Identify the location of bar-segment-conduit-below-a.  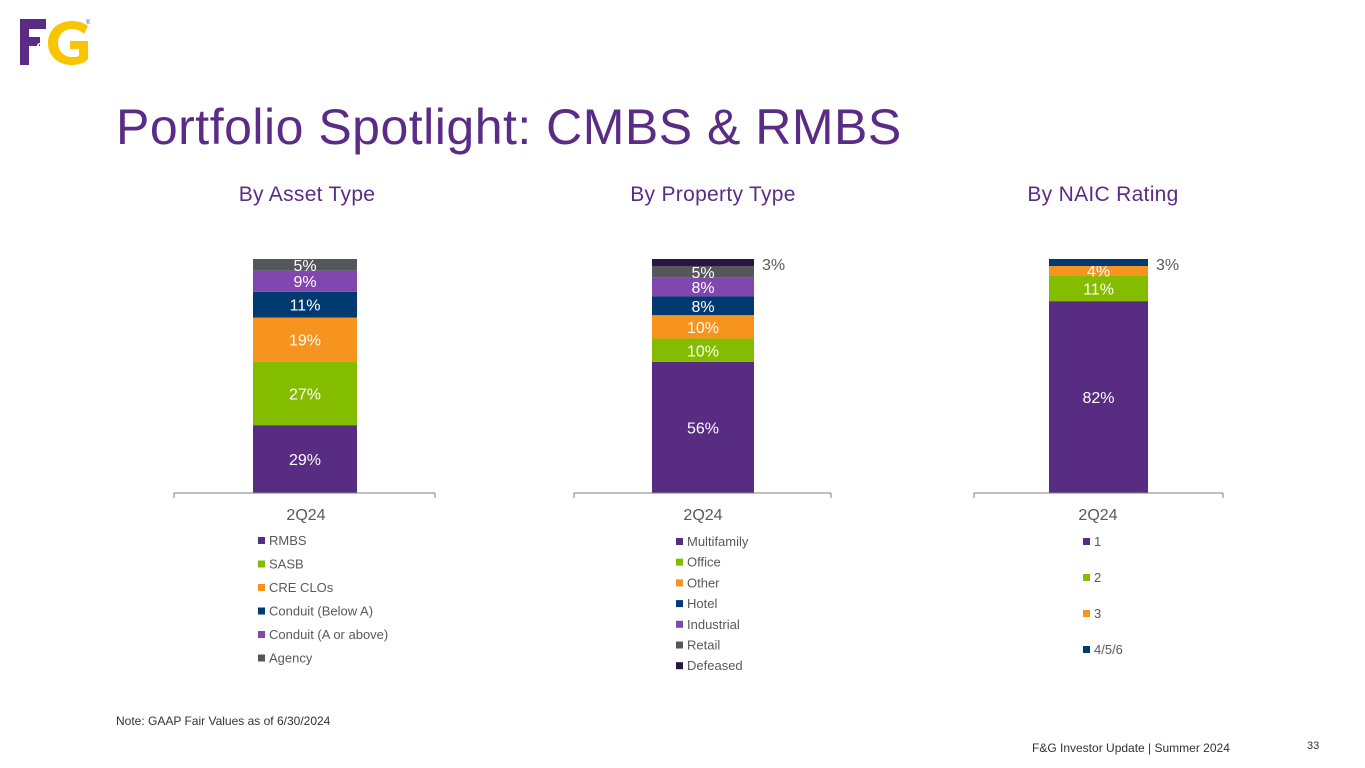
(305, 304).